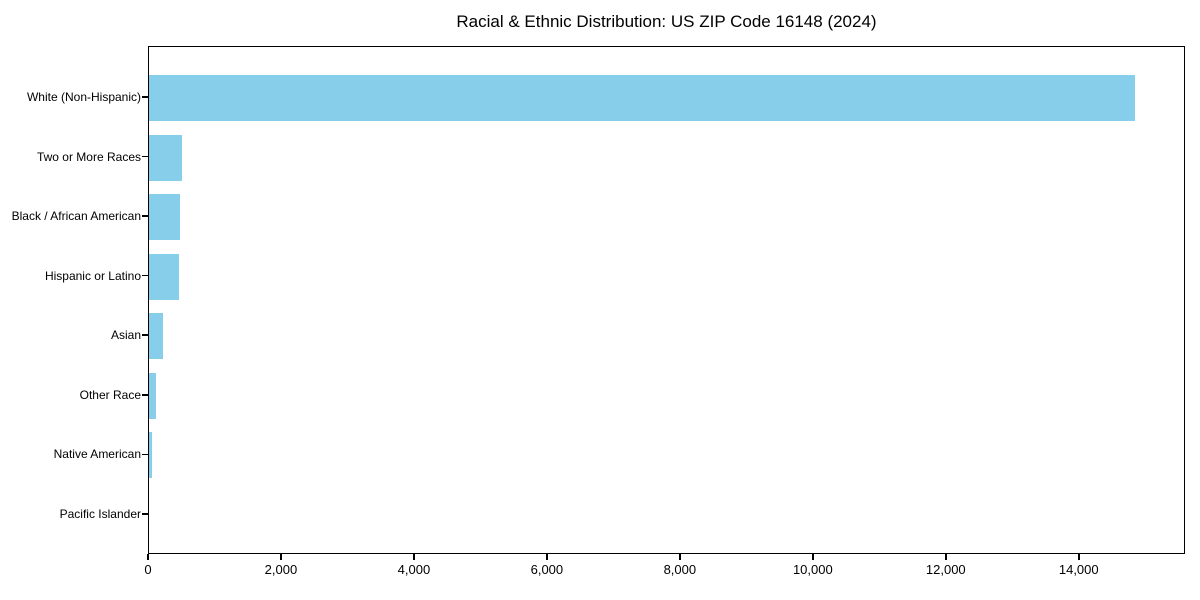  What do you see at coordinates (945, 569) in the screenshot?
I see `x-tick-label: 12,000` at bounding box center [945, 569].